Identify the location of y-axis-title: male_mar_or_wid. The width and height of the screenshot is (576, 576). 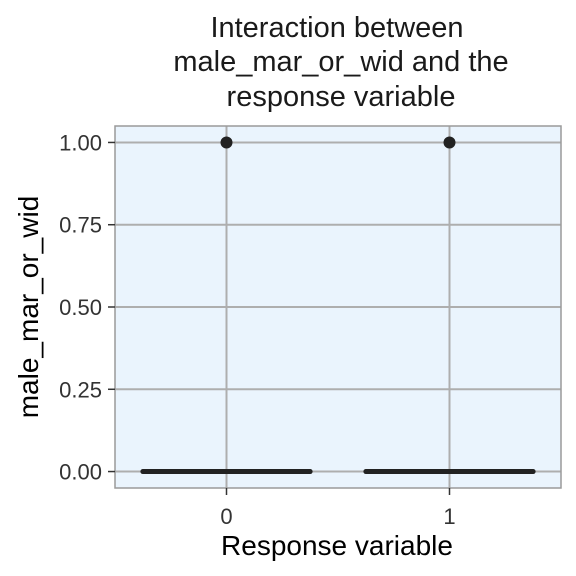
(28, 307).